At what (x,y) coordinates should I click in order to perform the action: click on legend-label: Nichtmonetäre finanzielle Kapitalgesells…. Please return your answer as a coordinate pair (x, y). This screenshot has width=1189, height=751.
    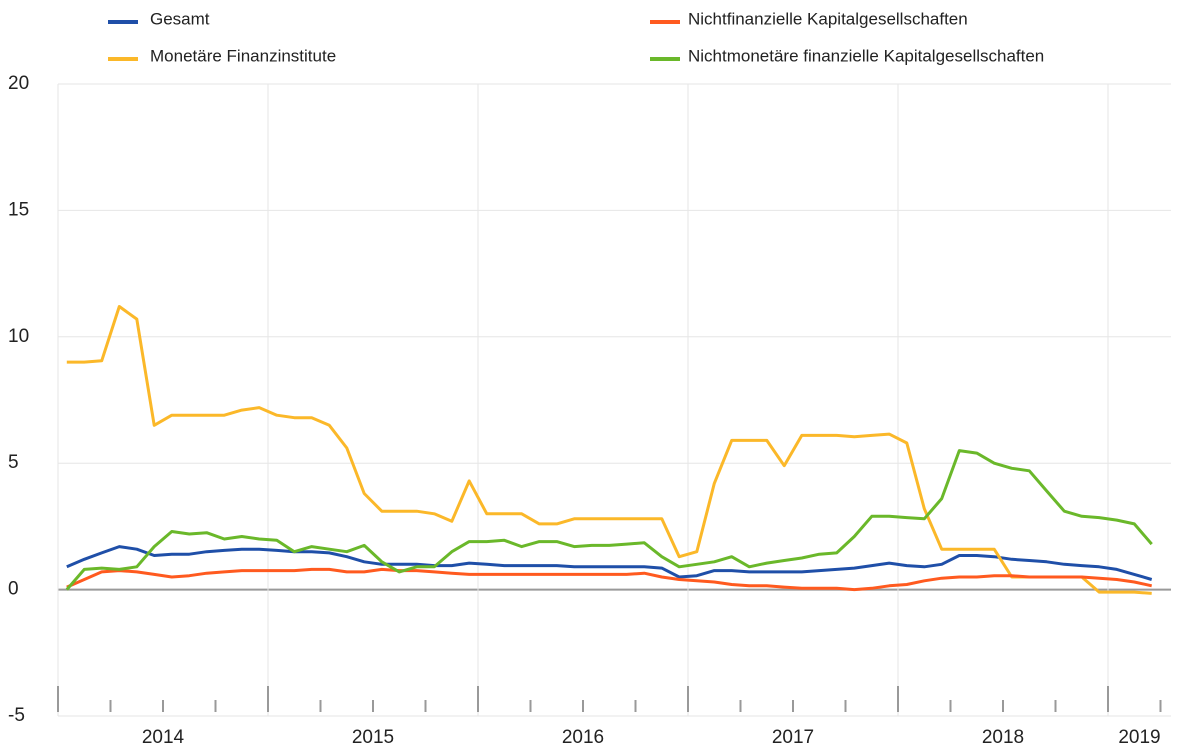
    Looking at the image, I should click on (866, 55).